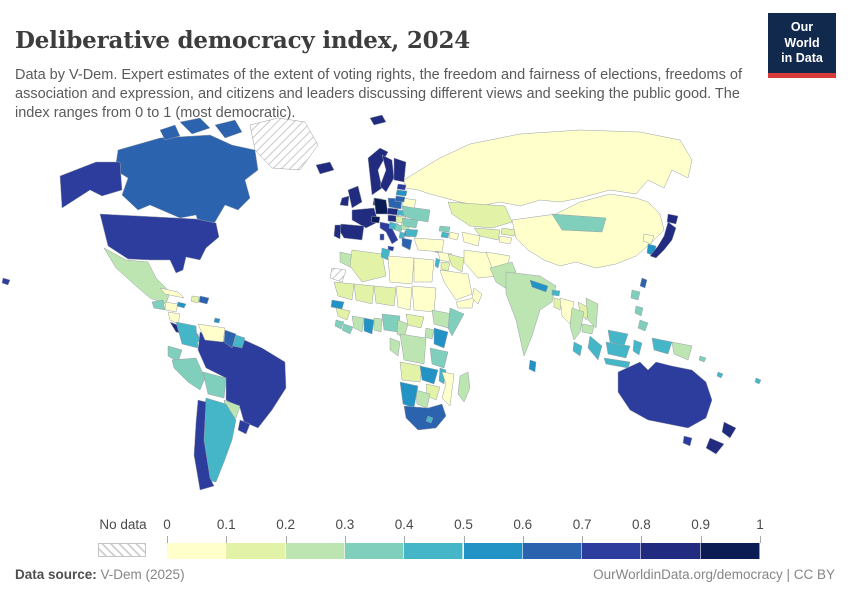 The image size is (850, 600). Describe the element at coordinates (351, 232) in the screenshot. I see `country-spain` at that location.